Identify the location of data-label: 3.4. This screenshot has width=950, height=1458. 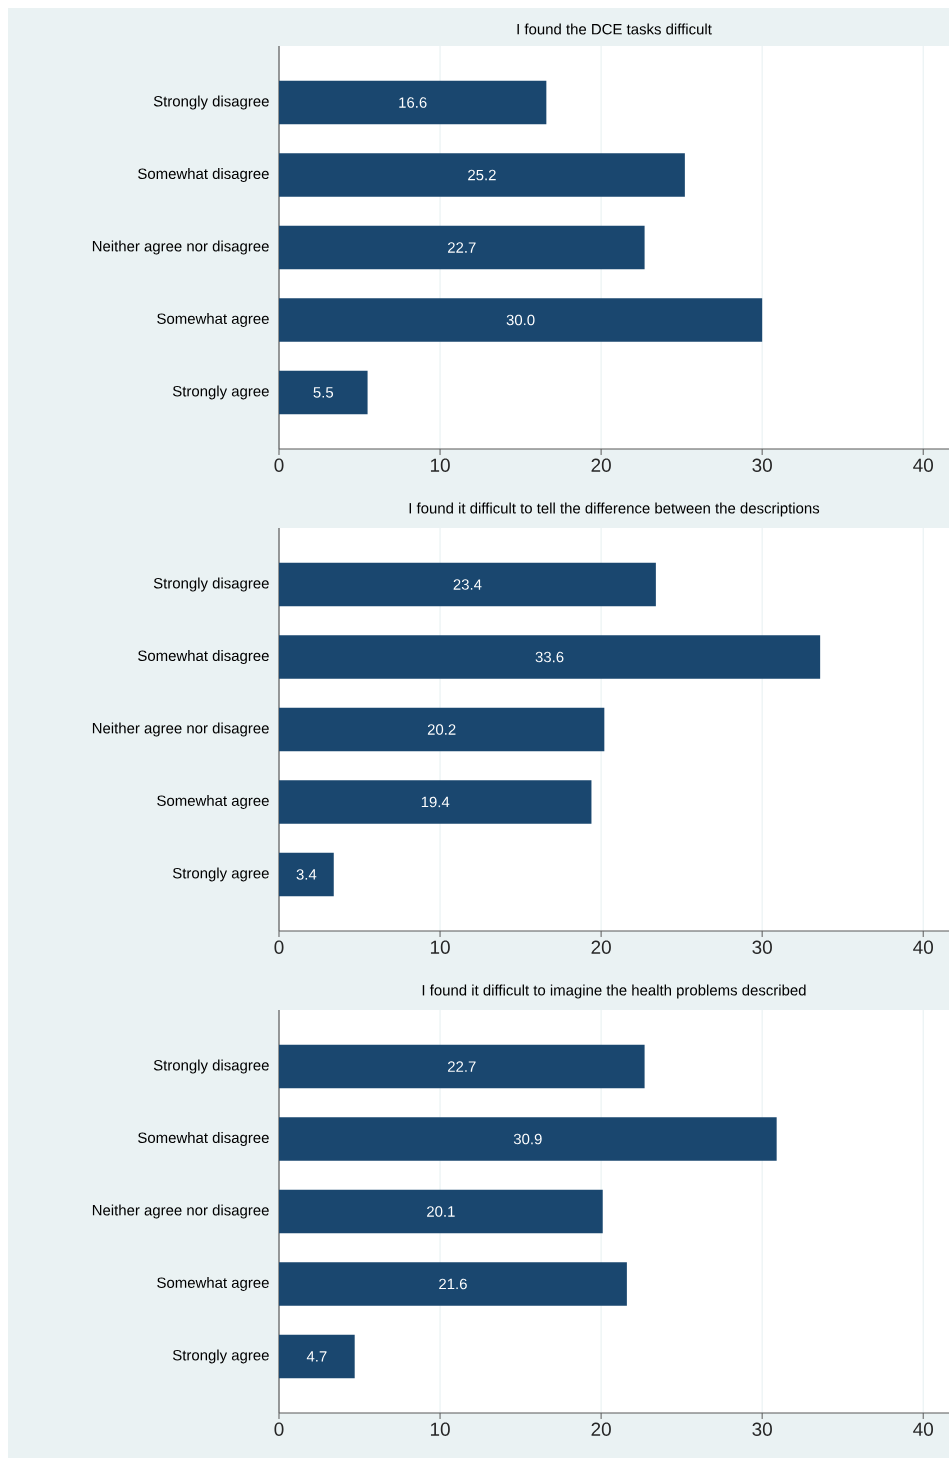
(306, 874).